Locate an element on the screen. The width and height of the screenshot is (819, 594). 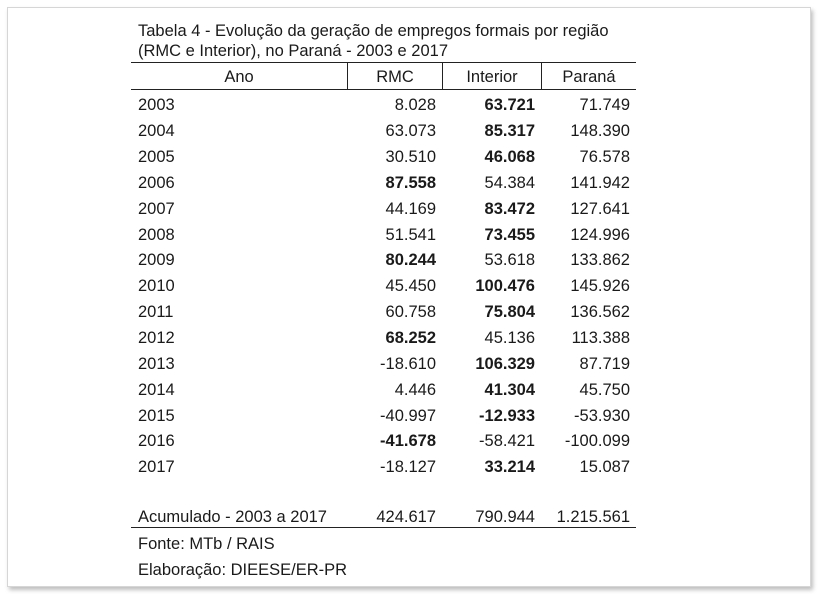
cell-ano: 2012 is located at coordinates (156, 338).